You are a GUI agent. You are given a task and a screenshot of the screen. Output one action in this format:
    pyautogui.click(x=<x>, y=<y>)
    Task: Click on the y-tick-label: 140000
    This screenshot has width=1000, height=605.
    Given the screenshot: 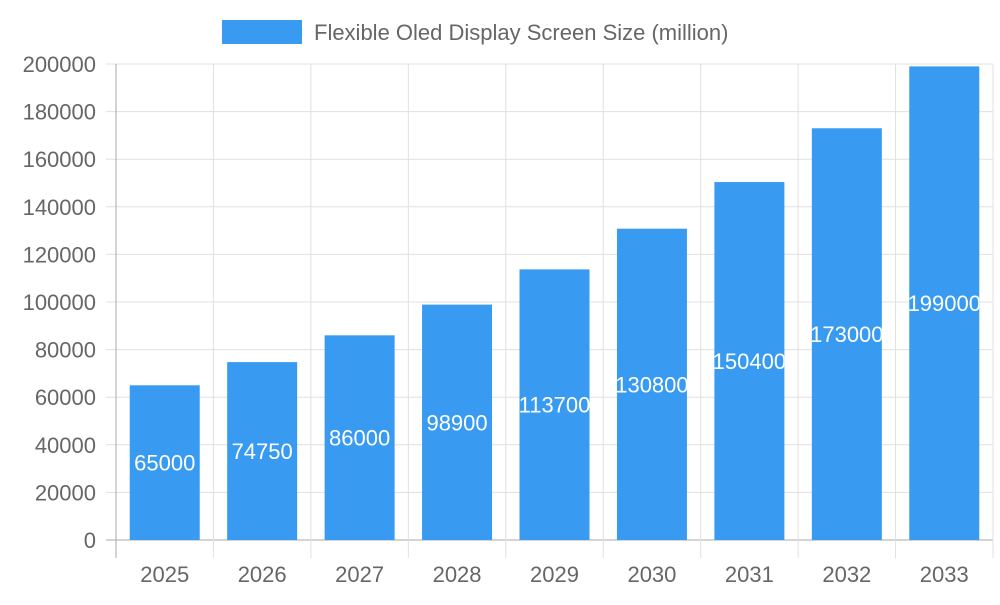 What is the action you would take?
    pyautogui.click(x=59, y=207)
    